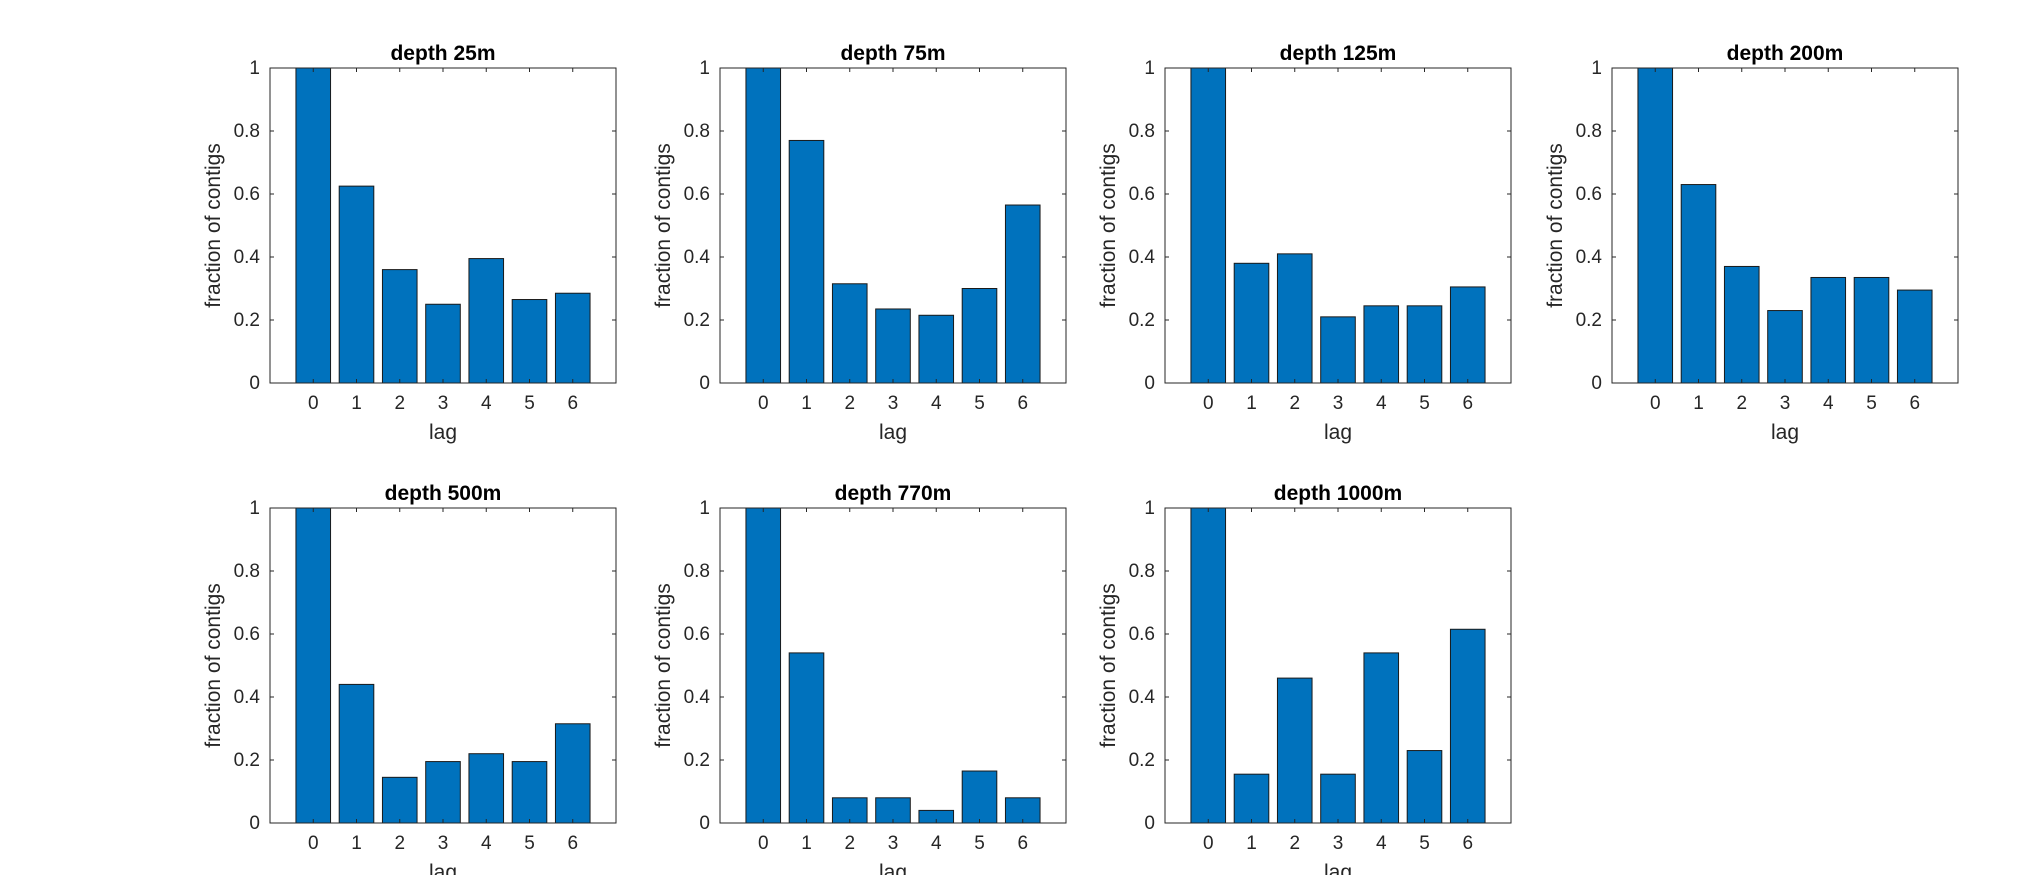  I want to click on chart-title: depth 25m, so click(442, 53).